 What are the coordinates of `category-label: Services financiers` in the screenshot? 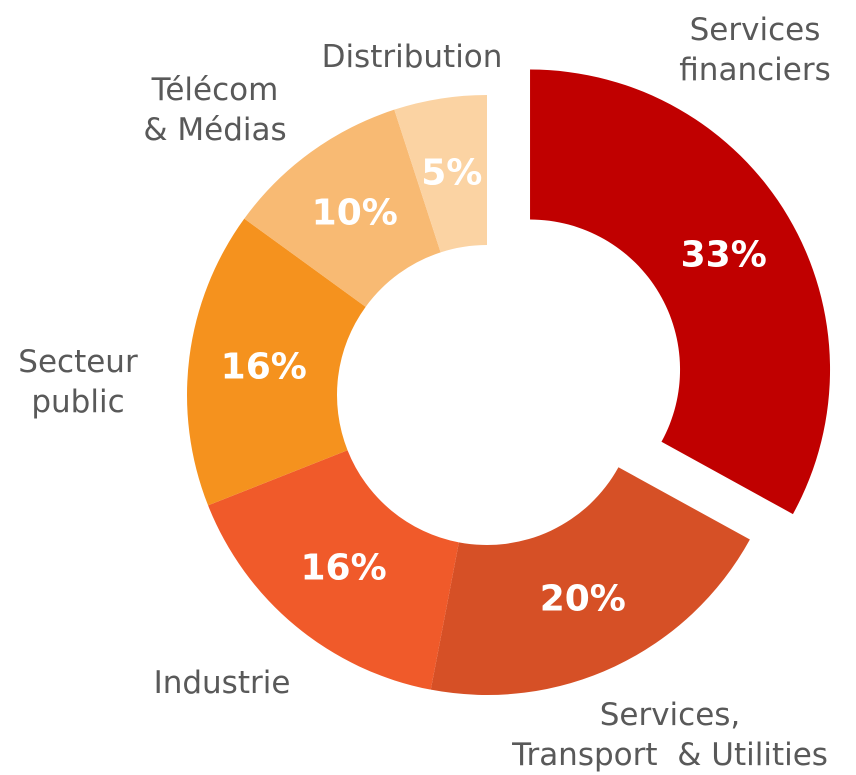 It's located at (755, 50).